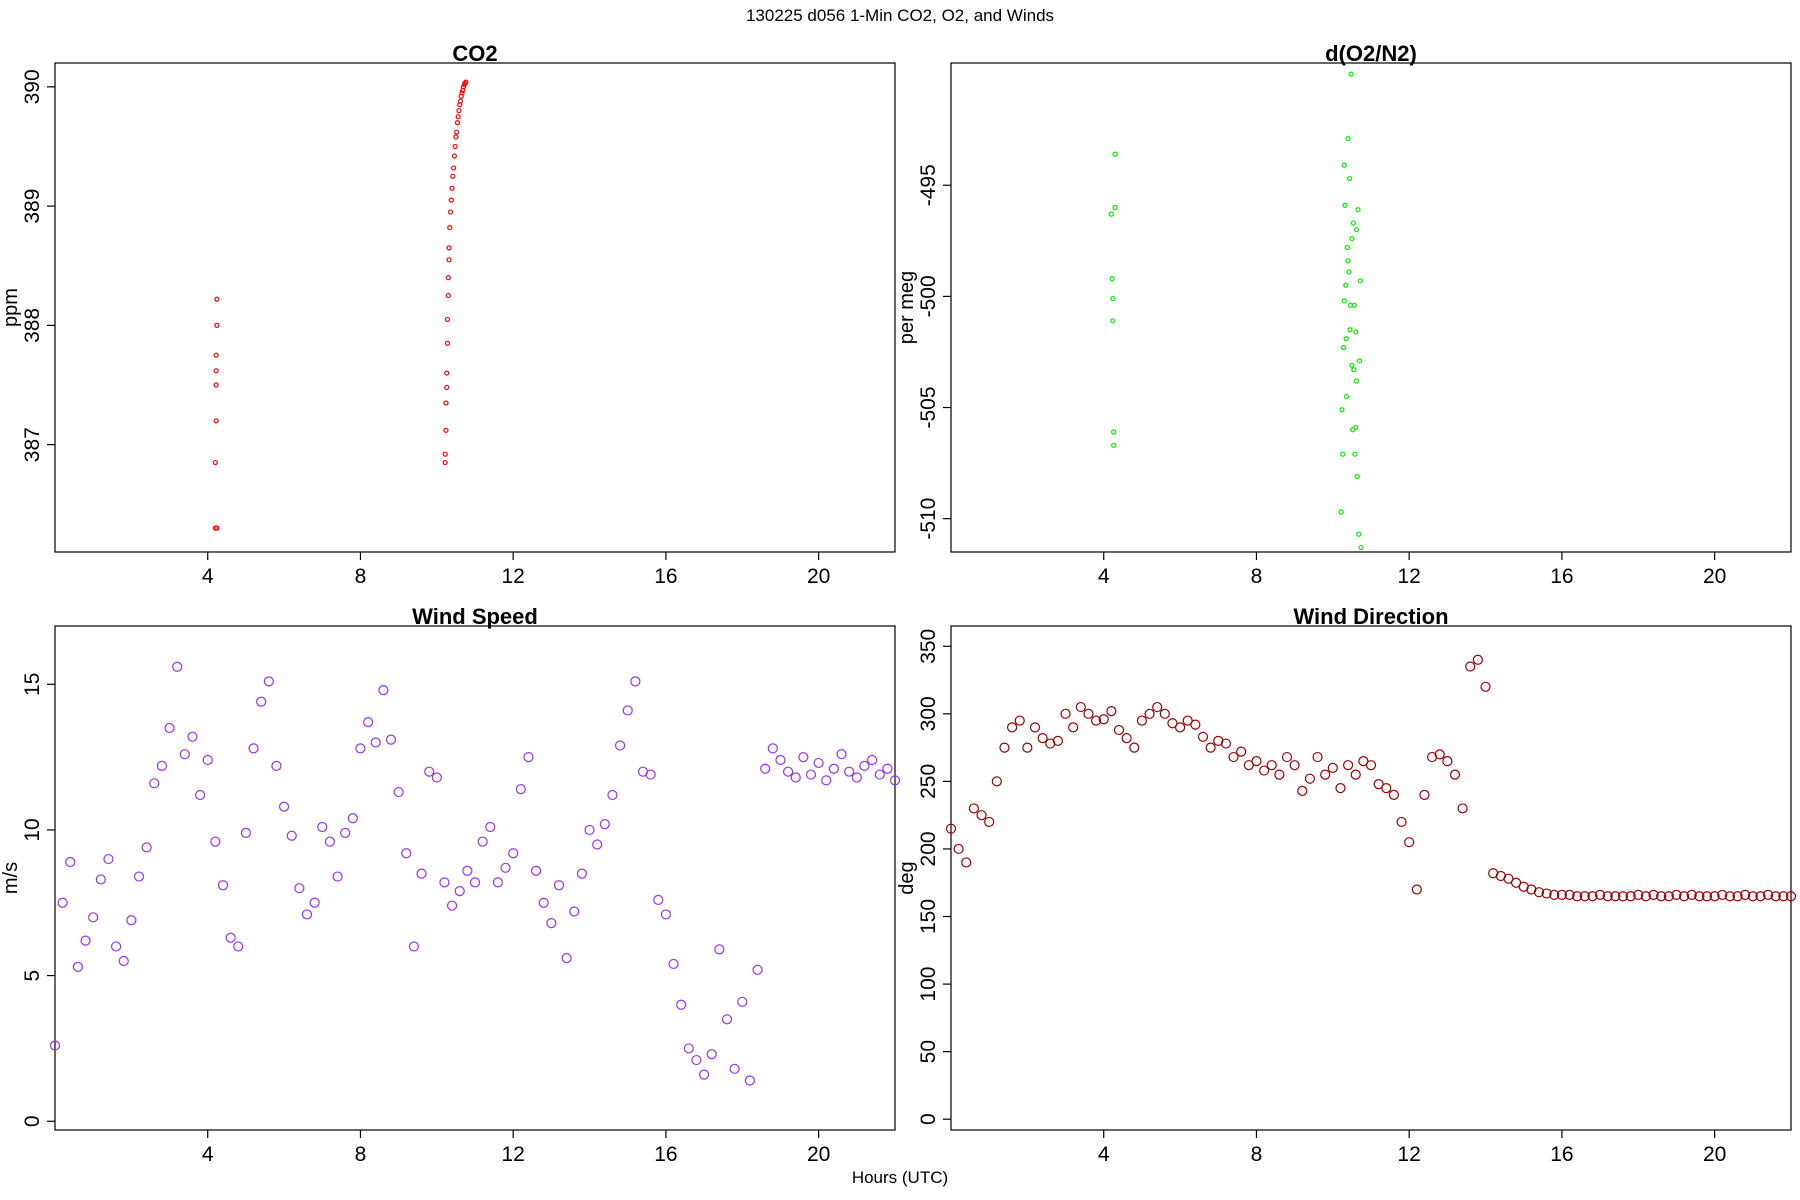  What do you see at coordinates (32, 86) in the screenshot?
I see `co2-y-tick-label: 390` at bounding box center [32, 86].